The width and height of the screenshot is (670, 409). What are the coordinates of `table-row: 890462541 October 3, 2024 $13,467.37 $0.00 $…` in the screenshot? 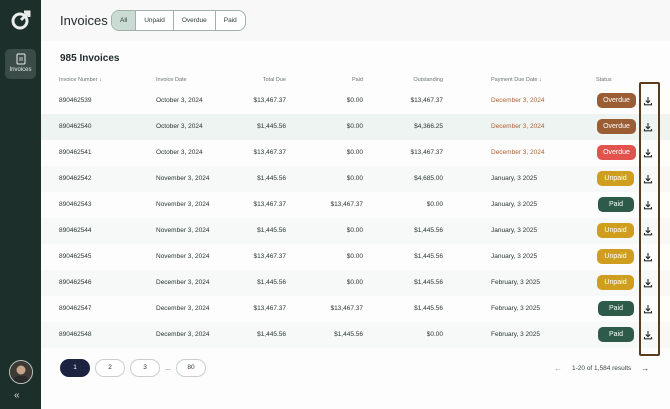 It's located at (355, 153).